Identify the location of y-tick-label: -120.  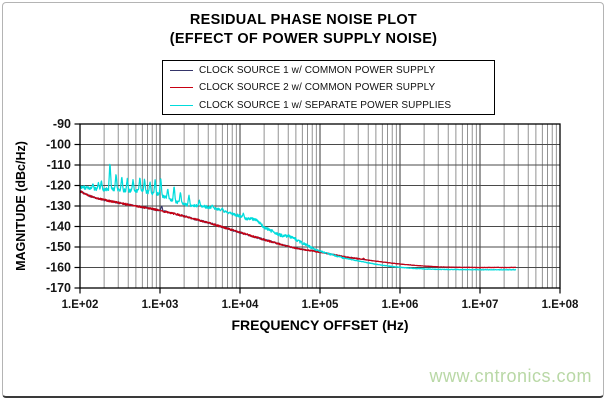
(58, 186).